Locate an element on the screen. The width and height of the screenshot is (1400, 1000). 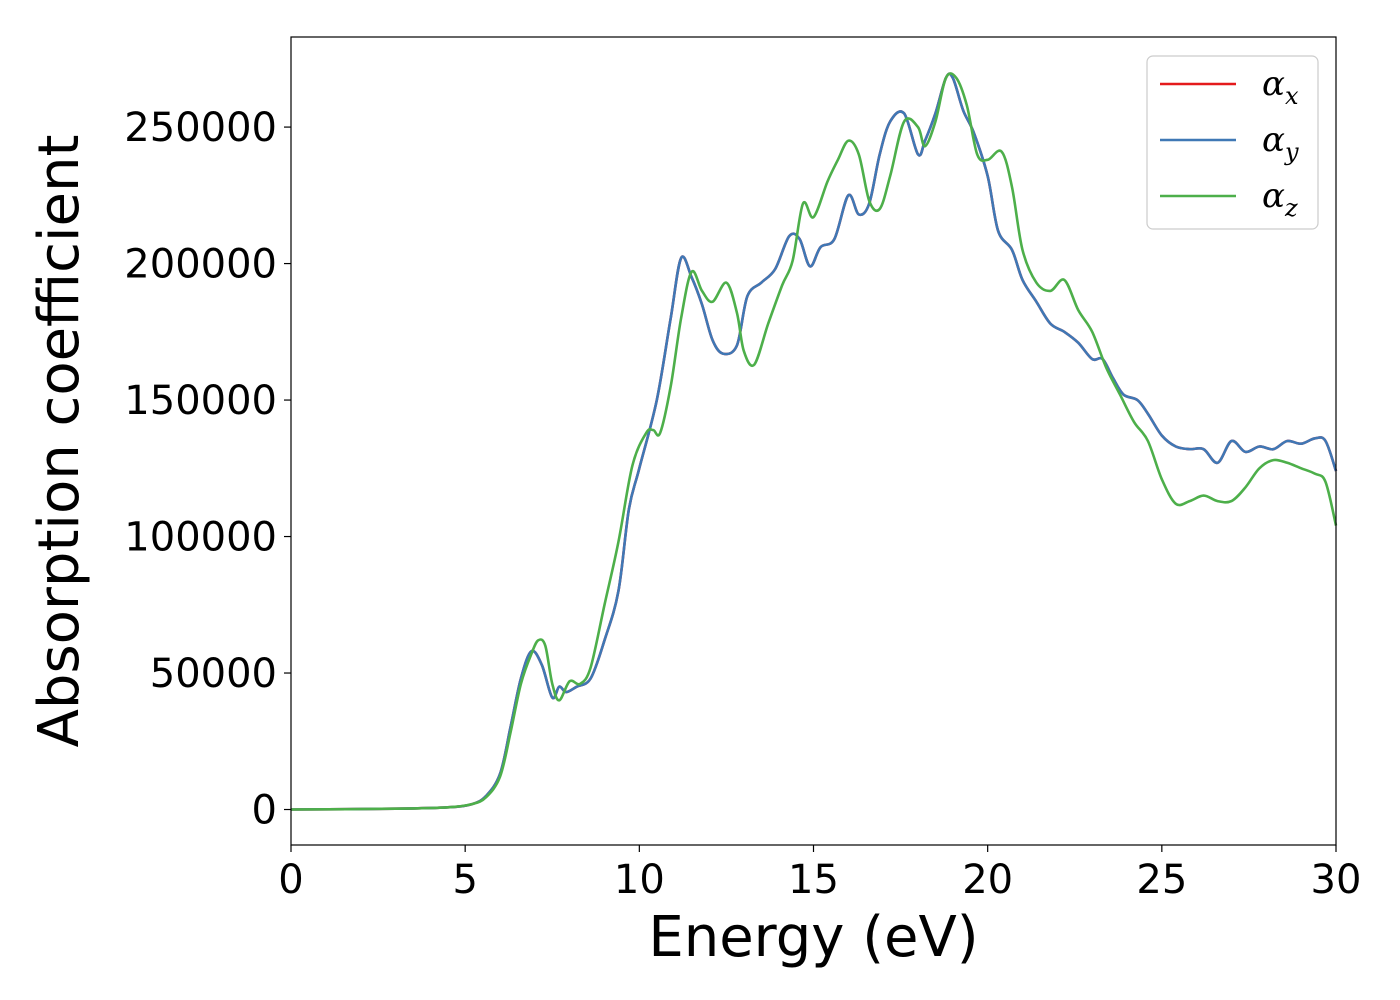
x-tick-label: 20 is located at coordinates (987, 880).